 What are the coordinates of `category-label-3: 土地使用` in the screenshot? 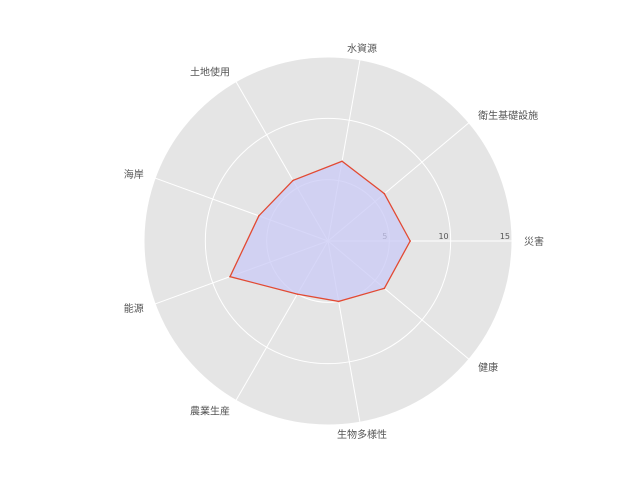 It's located at (210, 71).